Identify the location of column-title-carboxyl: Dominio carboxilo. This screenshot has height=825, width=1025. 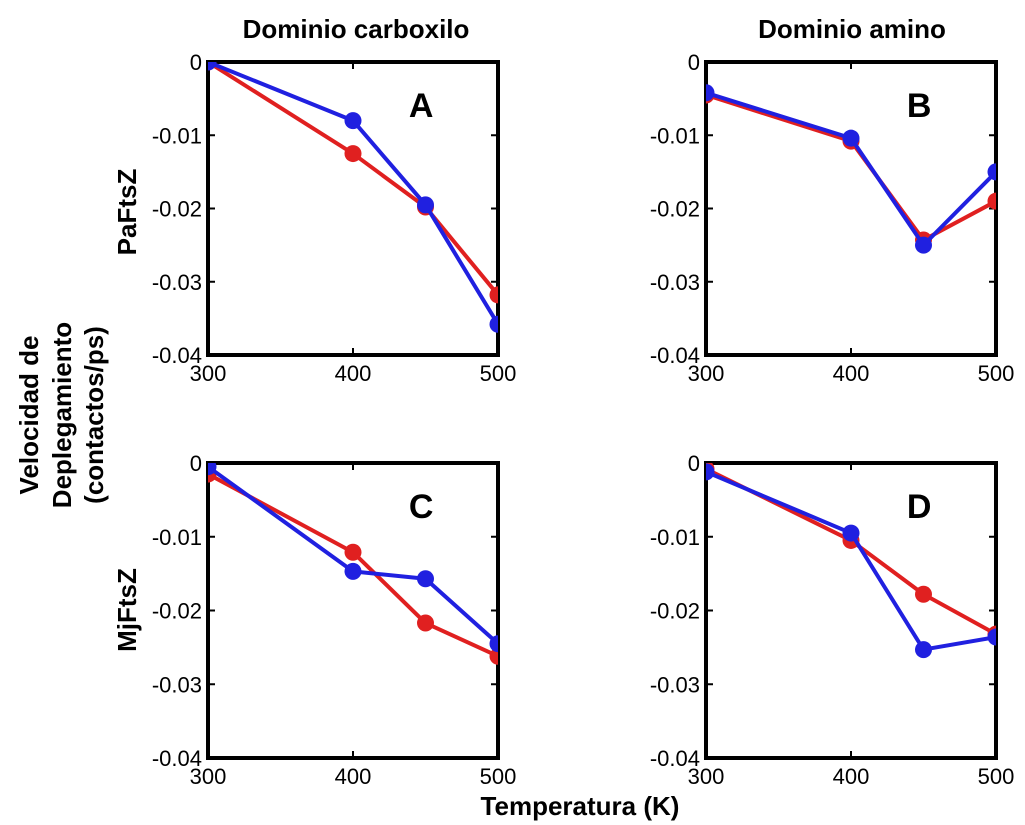
(356, 29).